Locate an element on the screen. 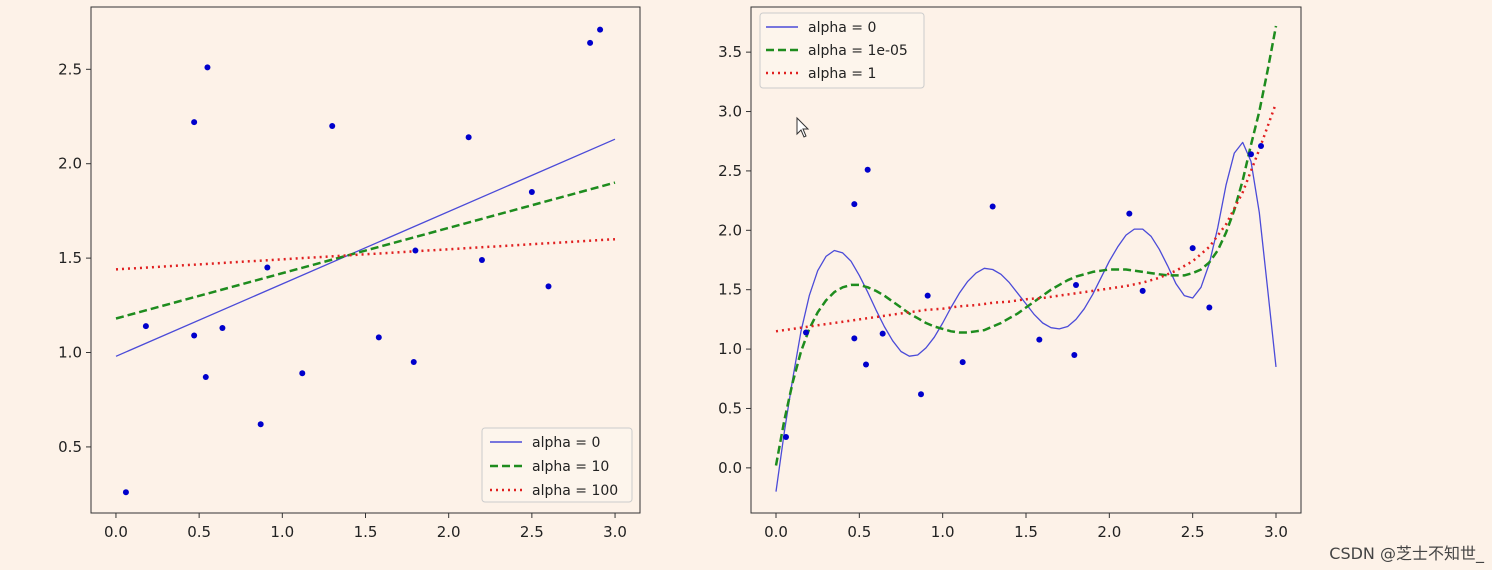  series-line-solid is located at coordinates (365, 247).